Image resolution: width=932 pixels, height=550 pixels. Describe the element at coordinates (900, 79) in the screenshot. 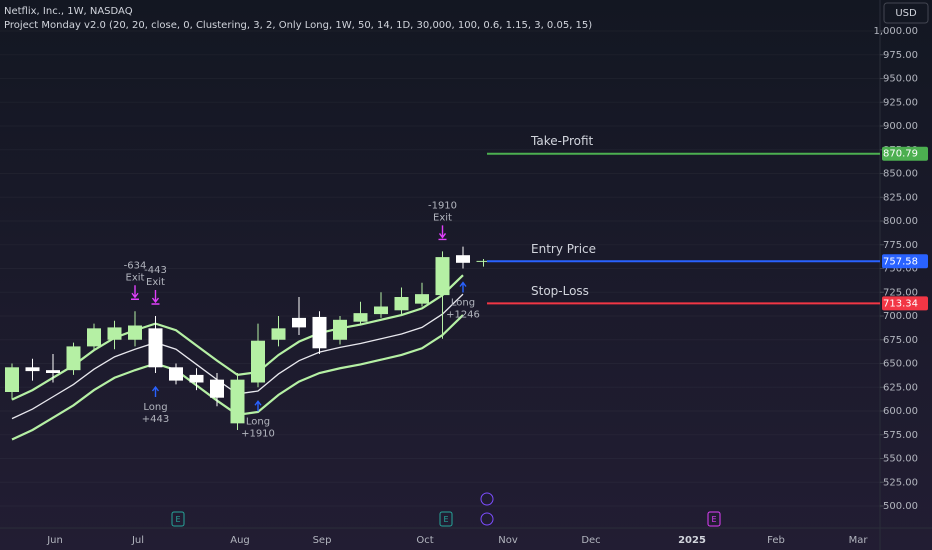

I see `y-tick-label: 950.00` at that location.